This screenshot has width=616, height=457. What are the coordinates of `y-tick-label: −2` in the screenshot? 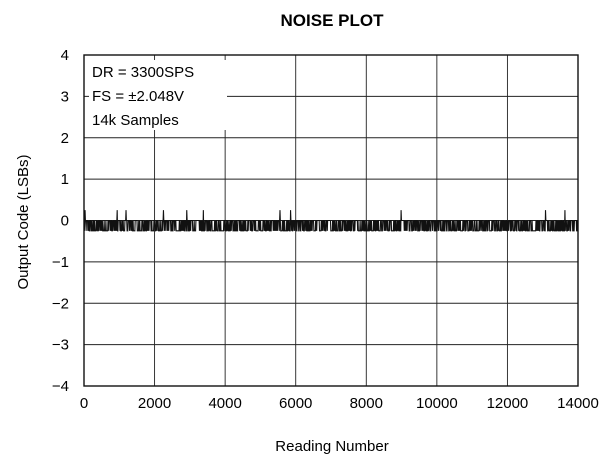 It's located at (60, 303).